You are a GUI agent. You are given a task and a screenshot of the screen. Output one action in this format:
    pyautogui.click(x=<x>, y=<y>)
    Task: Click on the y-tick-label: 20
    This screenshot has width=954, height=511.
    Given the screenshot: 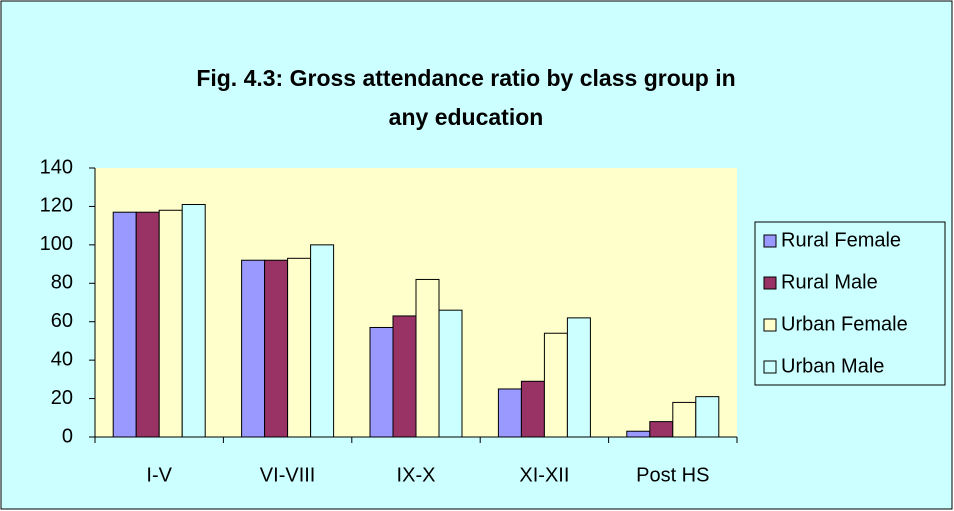 What is the action you would take?
    pyautogui.click(x=62, y=398)
    